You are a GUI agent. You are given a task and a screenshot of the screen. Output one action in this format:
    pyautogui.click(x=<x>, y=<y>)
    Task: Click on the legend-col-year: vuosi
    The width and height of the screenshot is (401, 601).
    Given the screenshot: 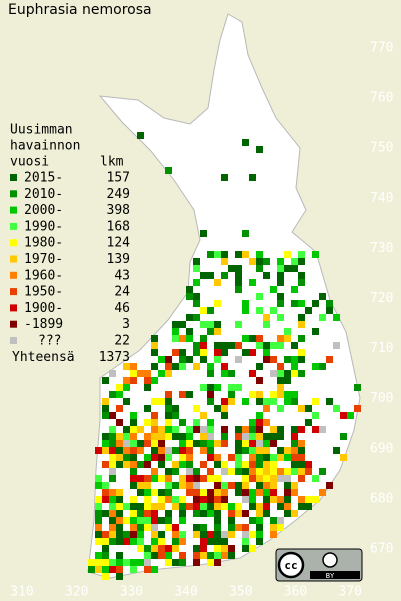 What is the action you would take?
    pyautogui.click(x=29, y=162)
    